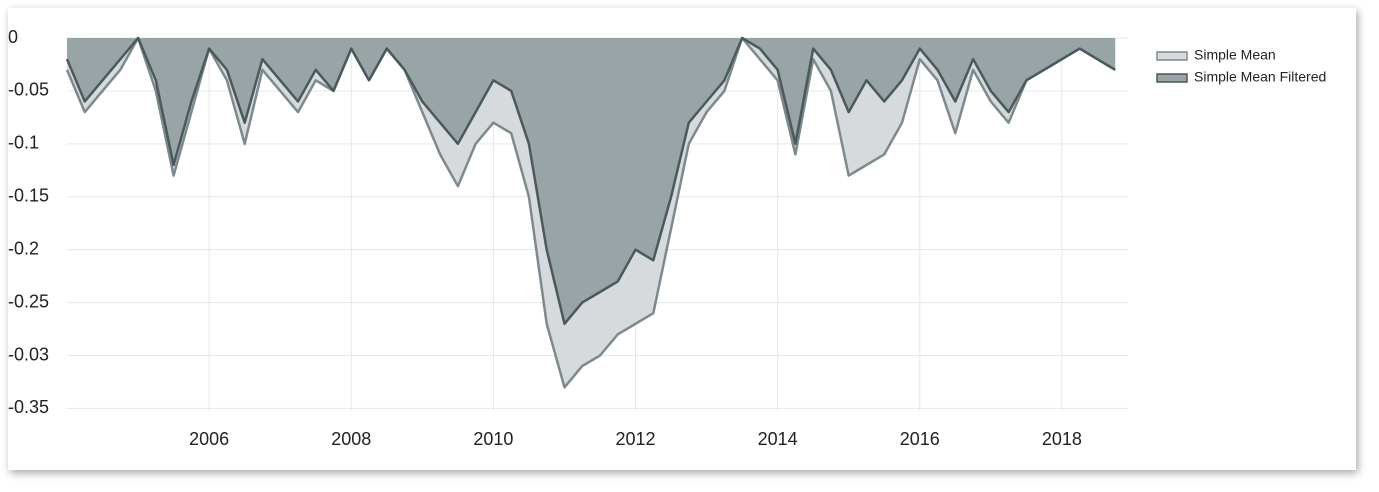 This screenshot has width=1379, height=492. I want to click on y-tick-label: -0.03, so click(28, 354).